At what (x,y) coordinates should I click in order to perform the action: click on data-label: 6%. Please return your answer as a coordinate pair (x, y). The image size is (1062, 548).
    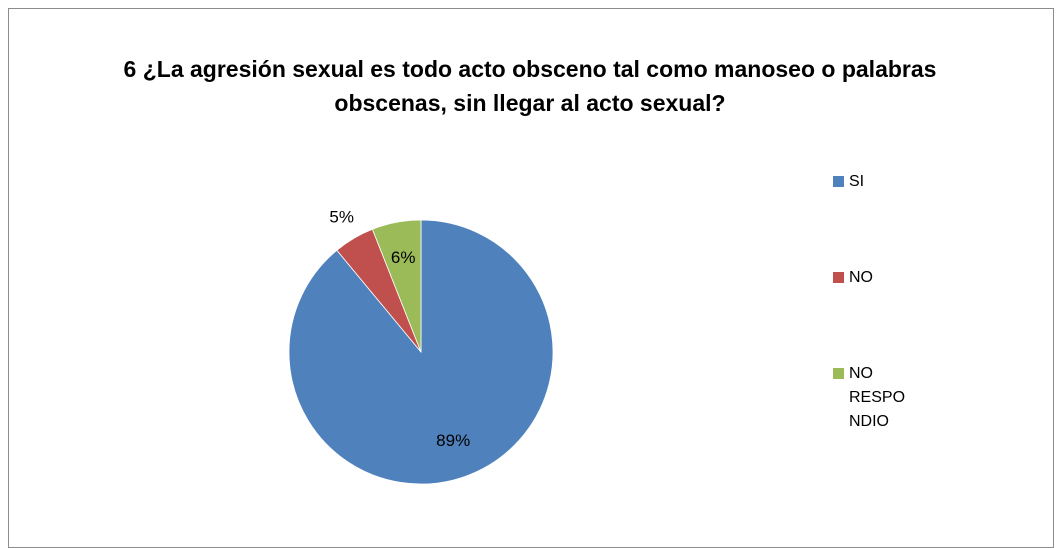
    Looking at the image, I should click on (403, 257).